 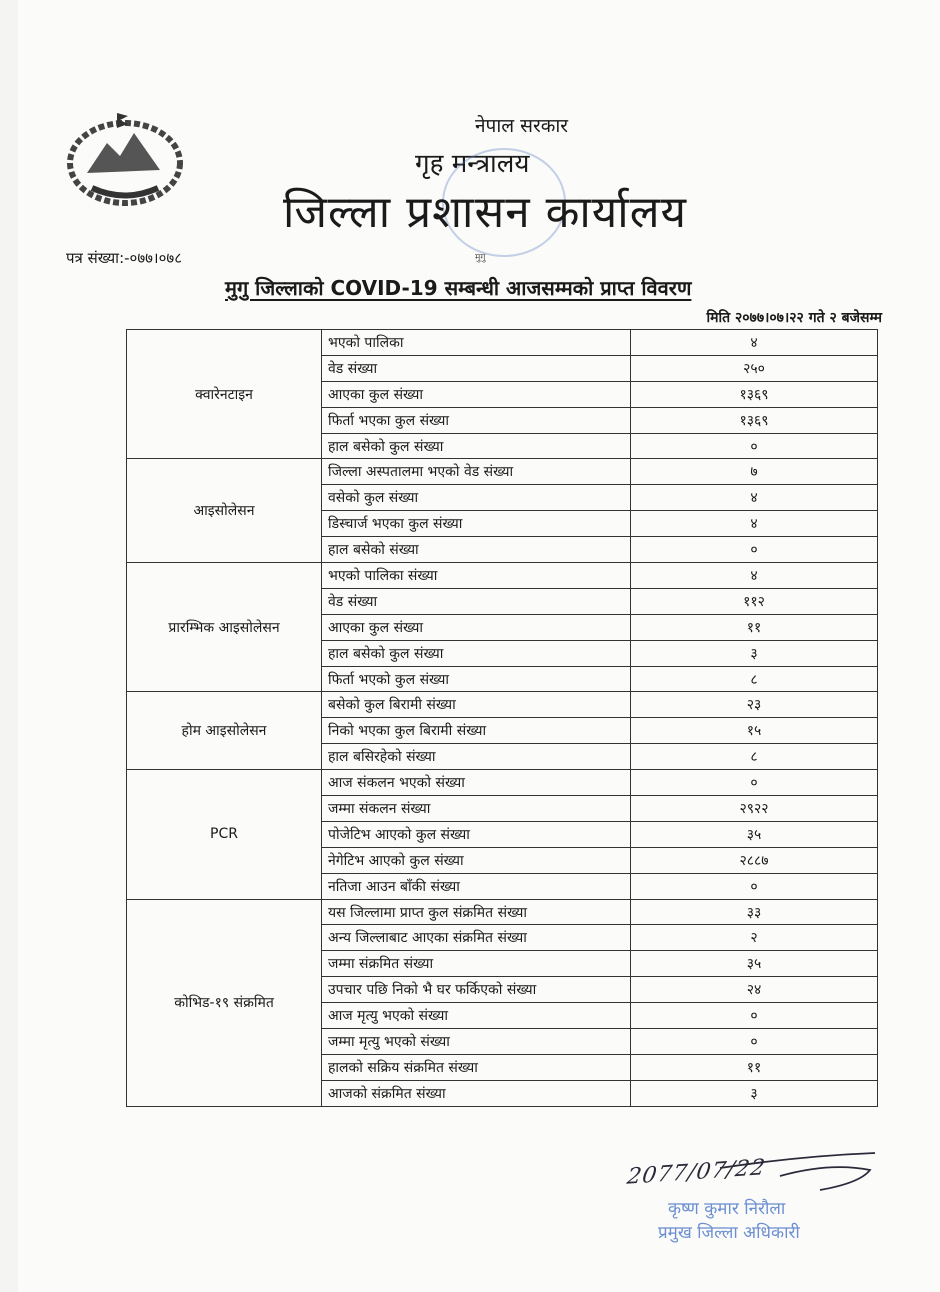 I want to click on row-label: उपचार पछि निको भै घर फर्किएको संख्या, so click(x=476, y=990).